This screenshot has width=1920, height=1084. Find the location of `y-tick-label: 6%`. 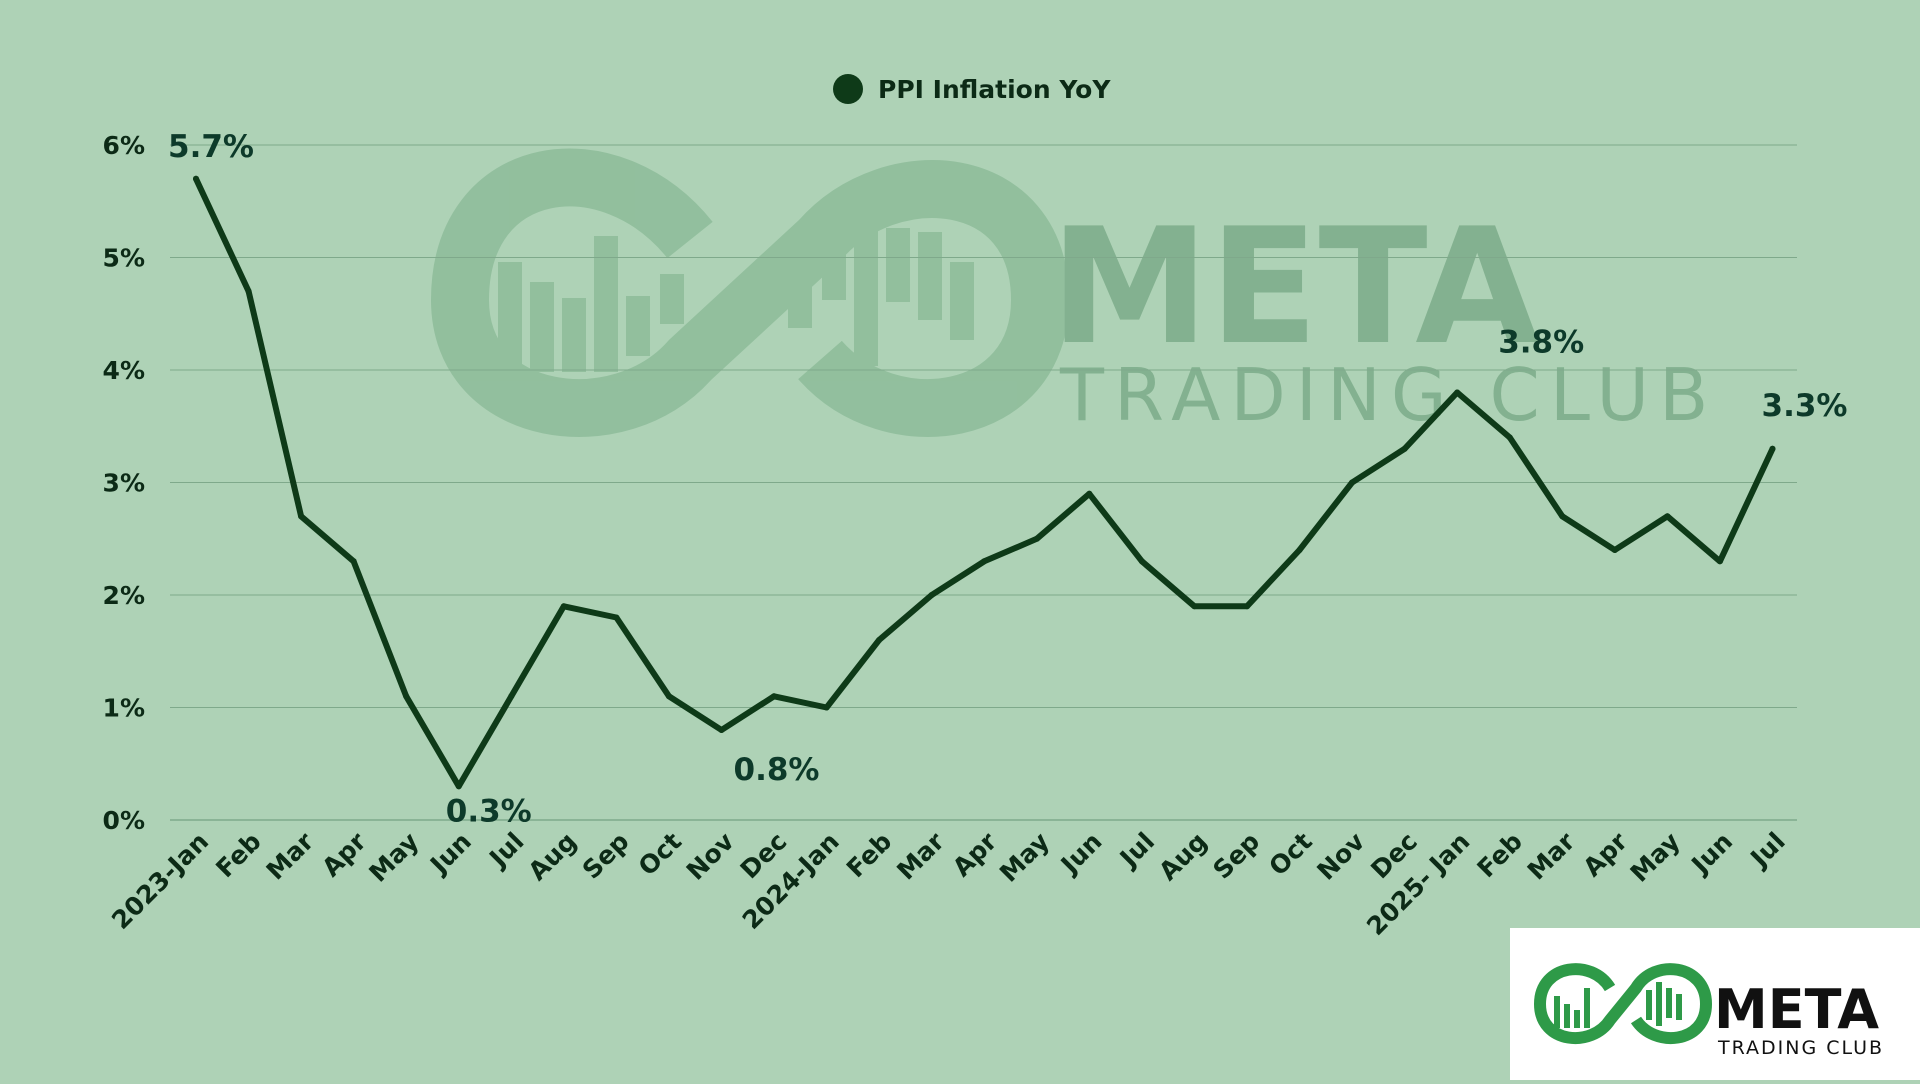

y-tick-label: 6% is located at coordinates (124, 145).